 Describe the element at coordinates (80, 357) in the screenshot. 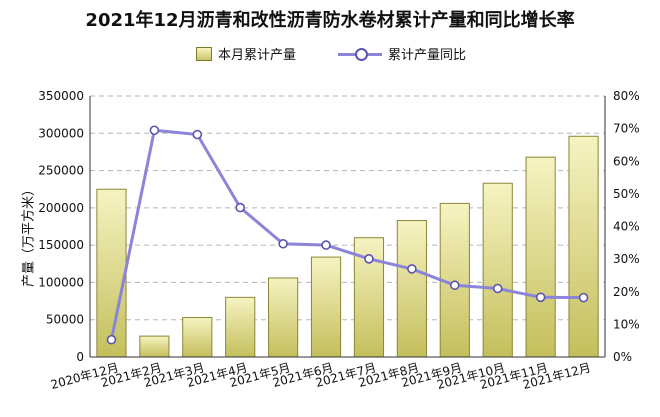

I see `y-tick-label: 0` at that location.